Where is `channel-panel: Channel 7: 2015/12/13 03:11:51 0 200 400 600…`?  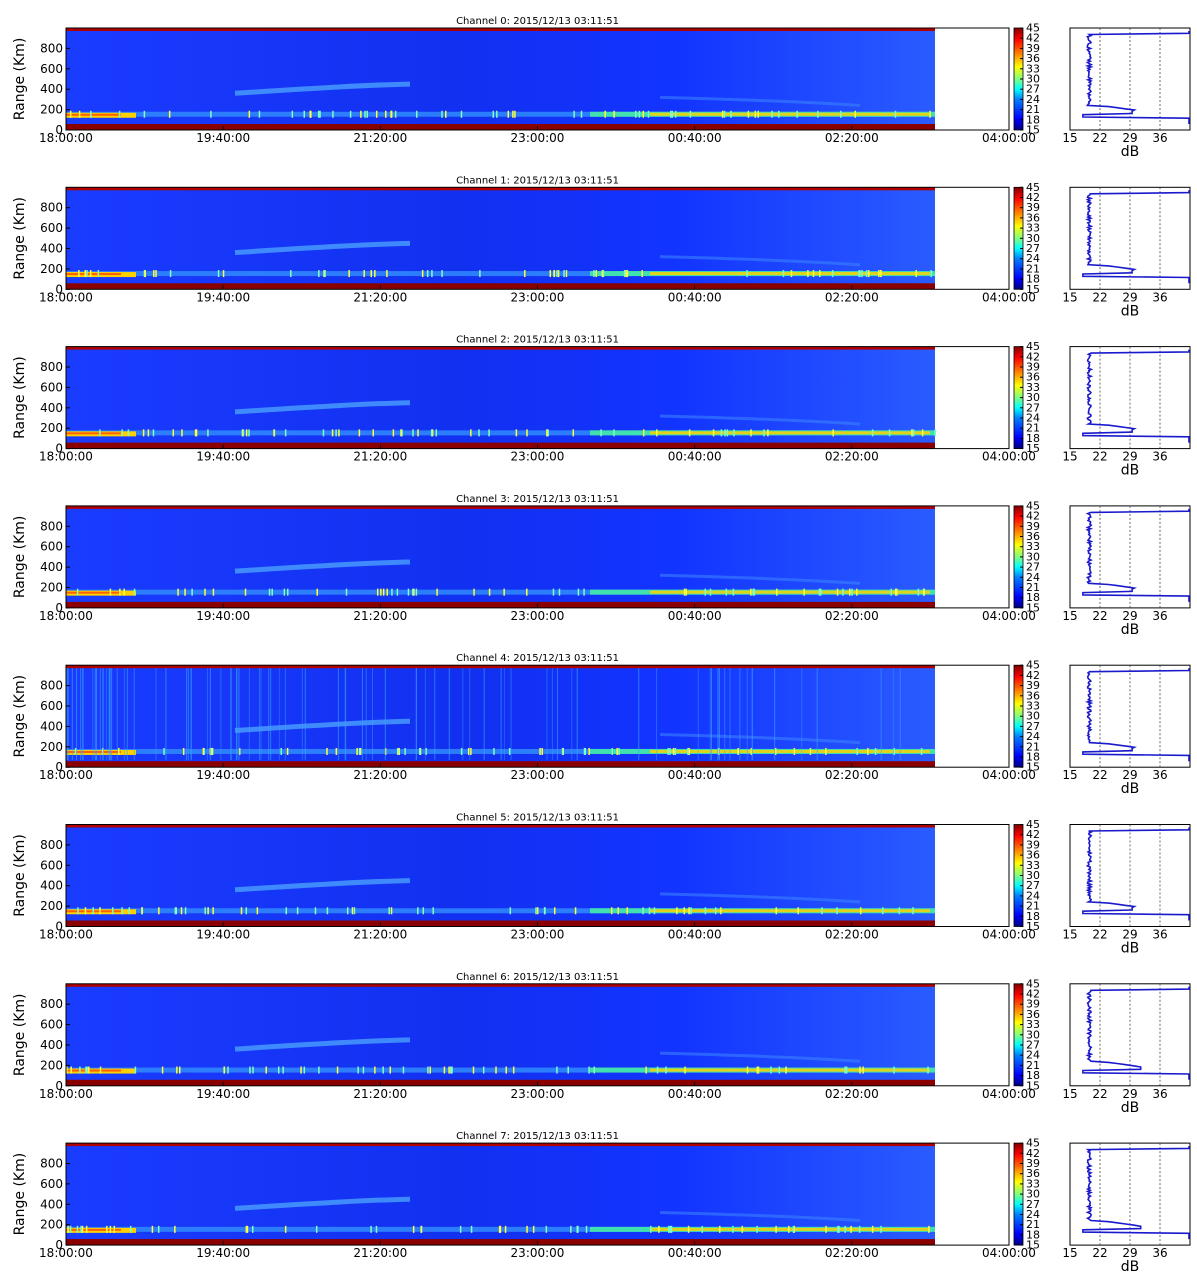
channel-panel: Channel 7: 2015/12/13 03:11:51 0 200 400 600… is located at coordinates (601, 1203).